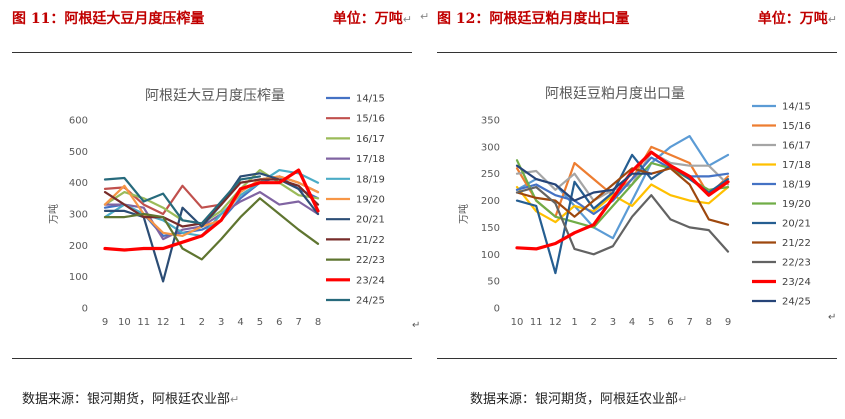  I want to click on chart-title: 阿根廷大豆月度压榨量, so click(215, 95).